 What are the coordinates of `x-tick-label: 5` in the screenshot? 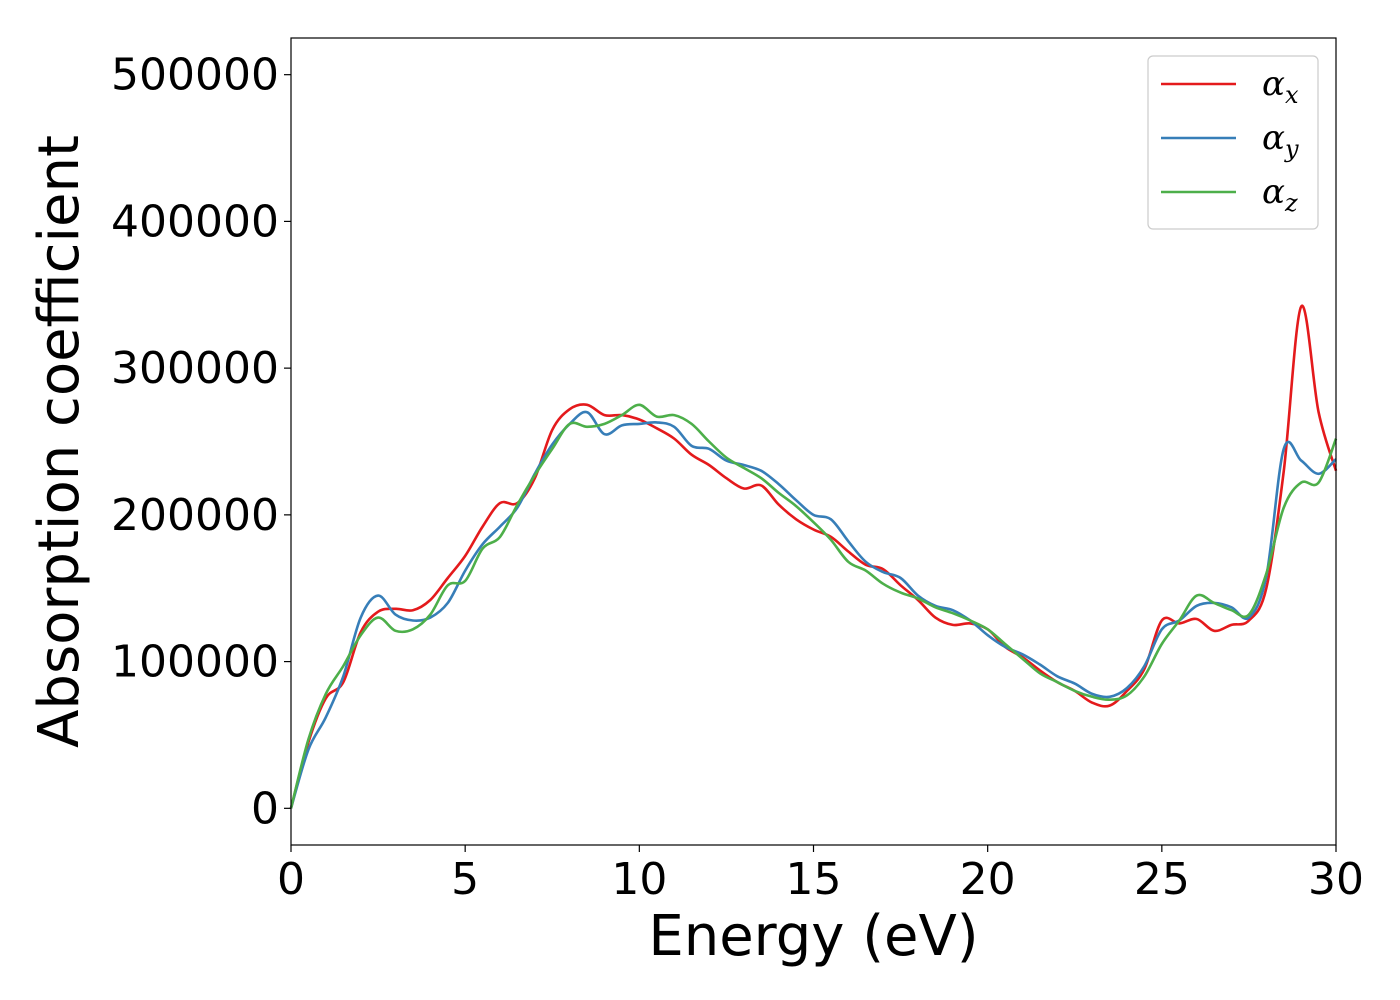 It's located at (465, 879).